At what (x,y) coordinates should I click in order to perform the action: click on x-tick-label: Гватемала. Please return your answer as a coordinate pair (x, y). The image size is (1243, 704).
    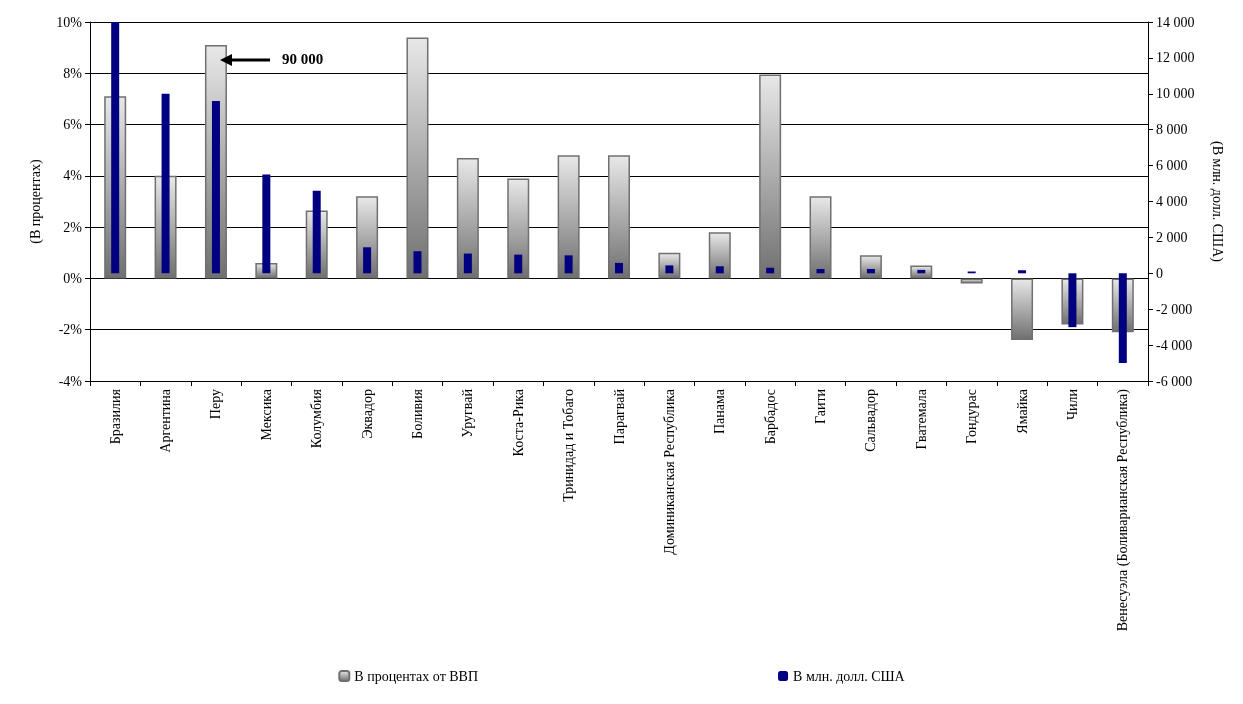
    Looking at the image, I should click on (921, 419).